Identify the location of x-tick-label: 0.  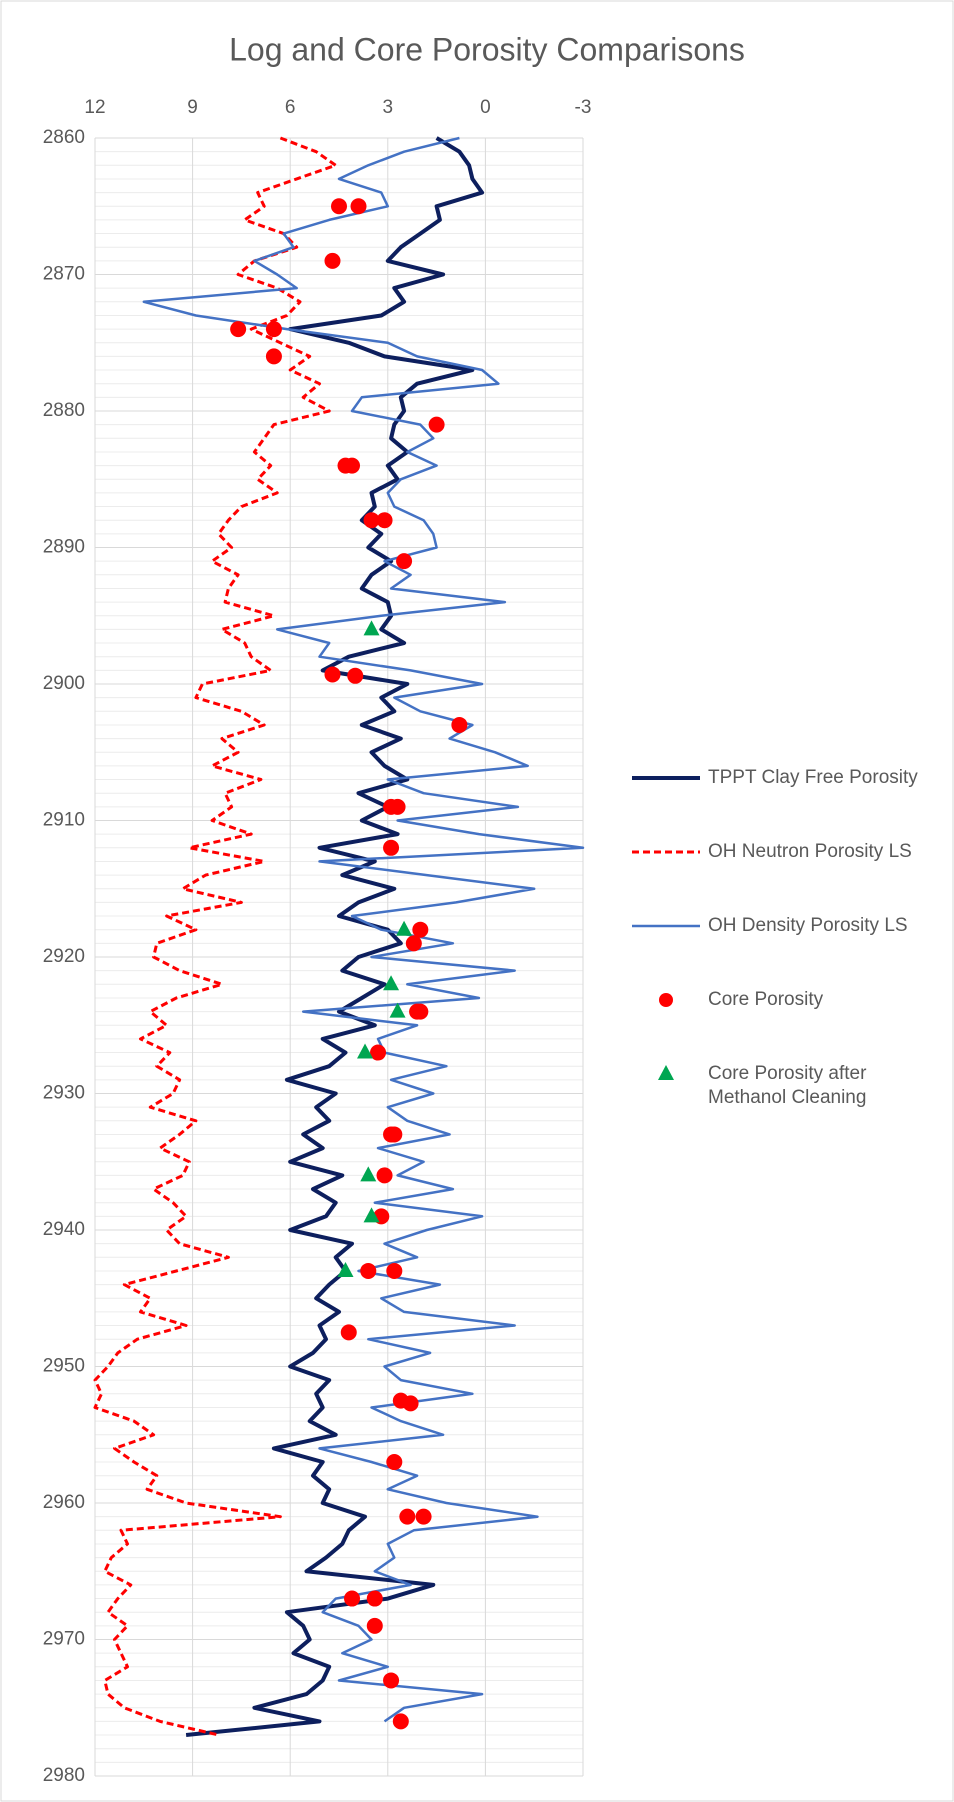
(485, 107).